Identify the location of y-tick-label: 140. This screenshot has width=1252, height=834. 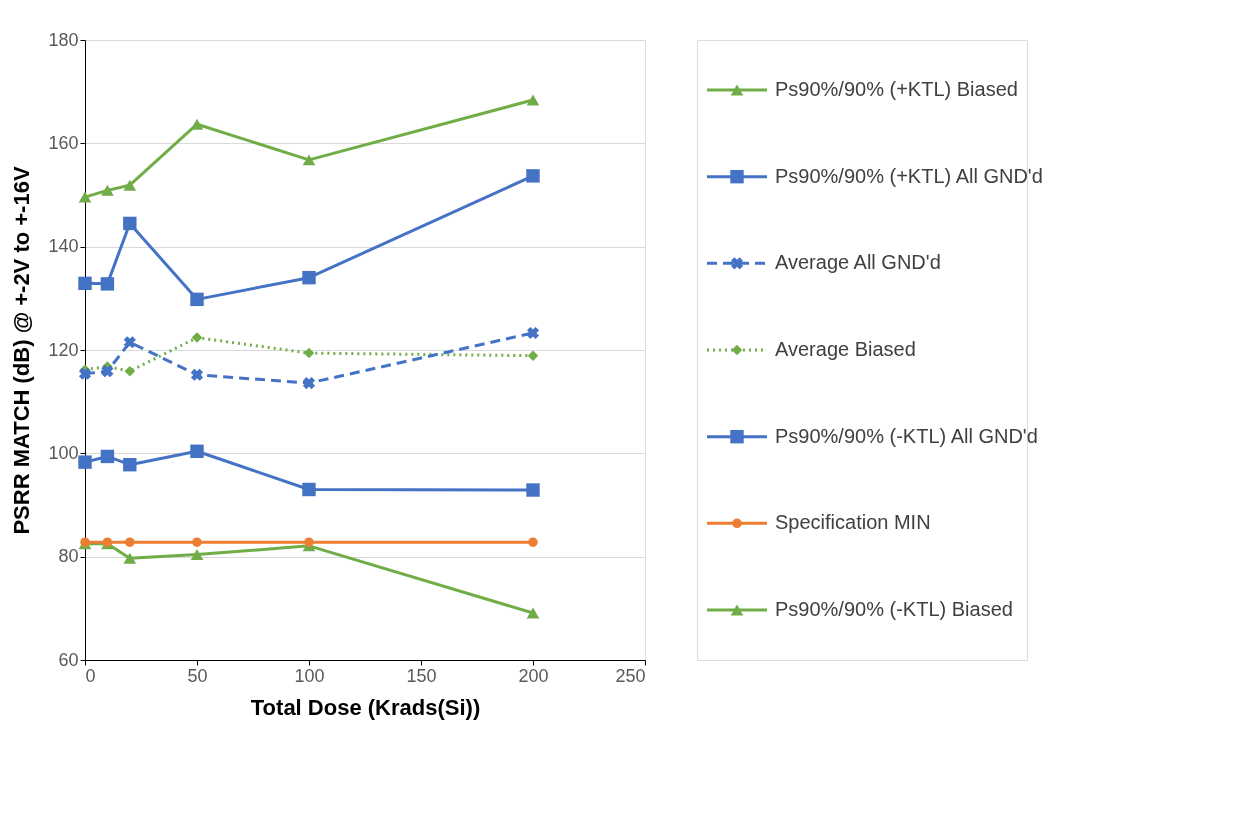
(63, 246).